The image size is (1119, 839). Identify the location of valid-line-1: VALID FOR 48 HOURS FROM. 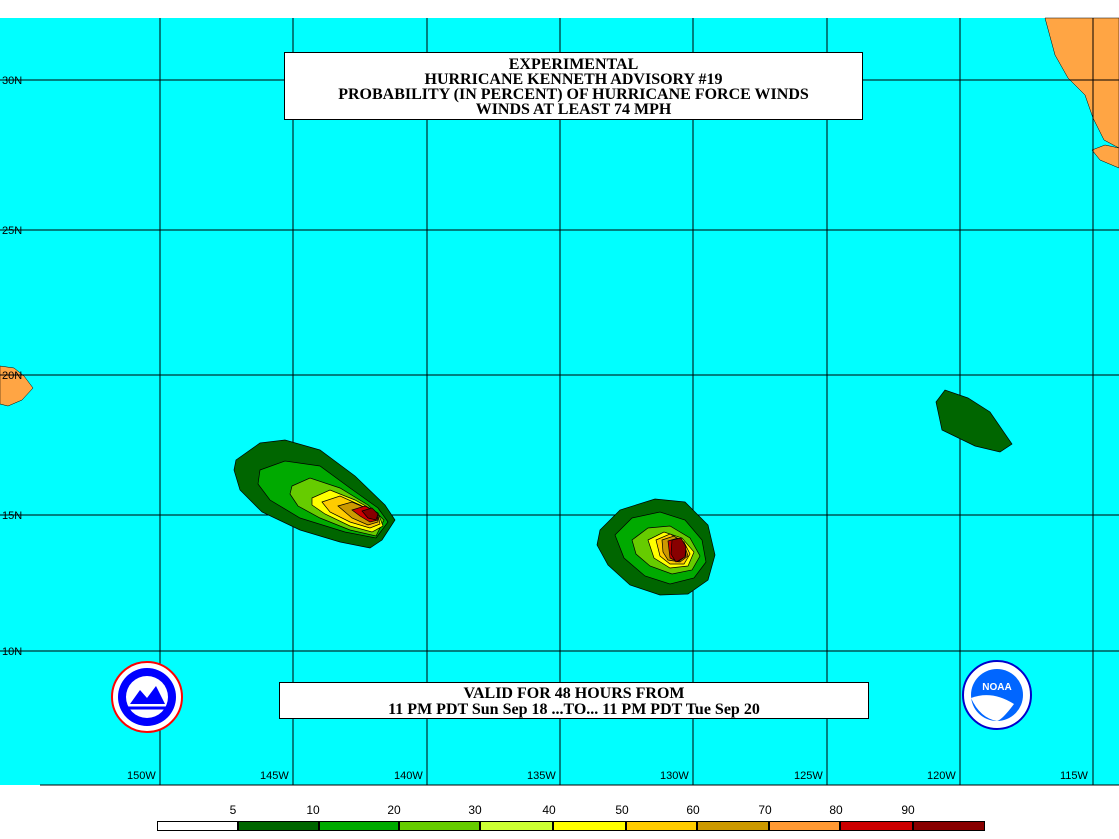
(574, 693).